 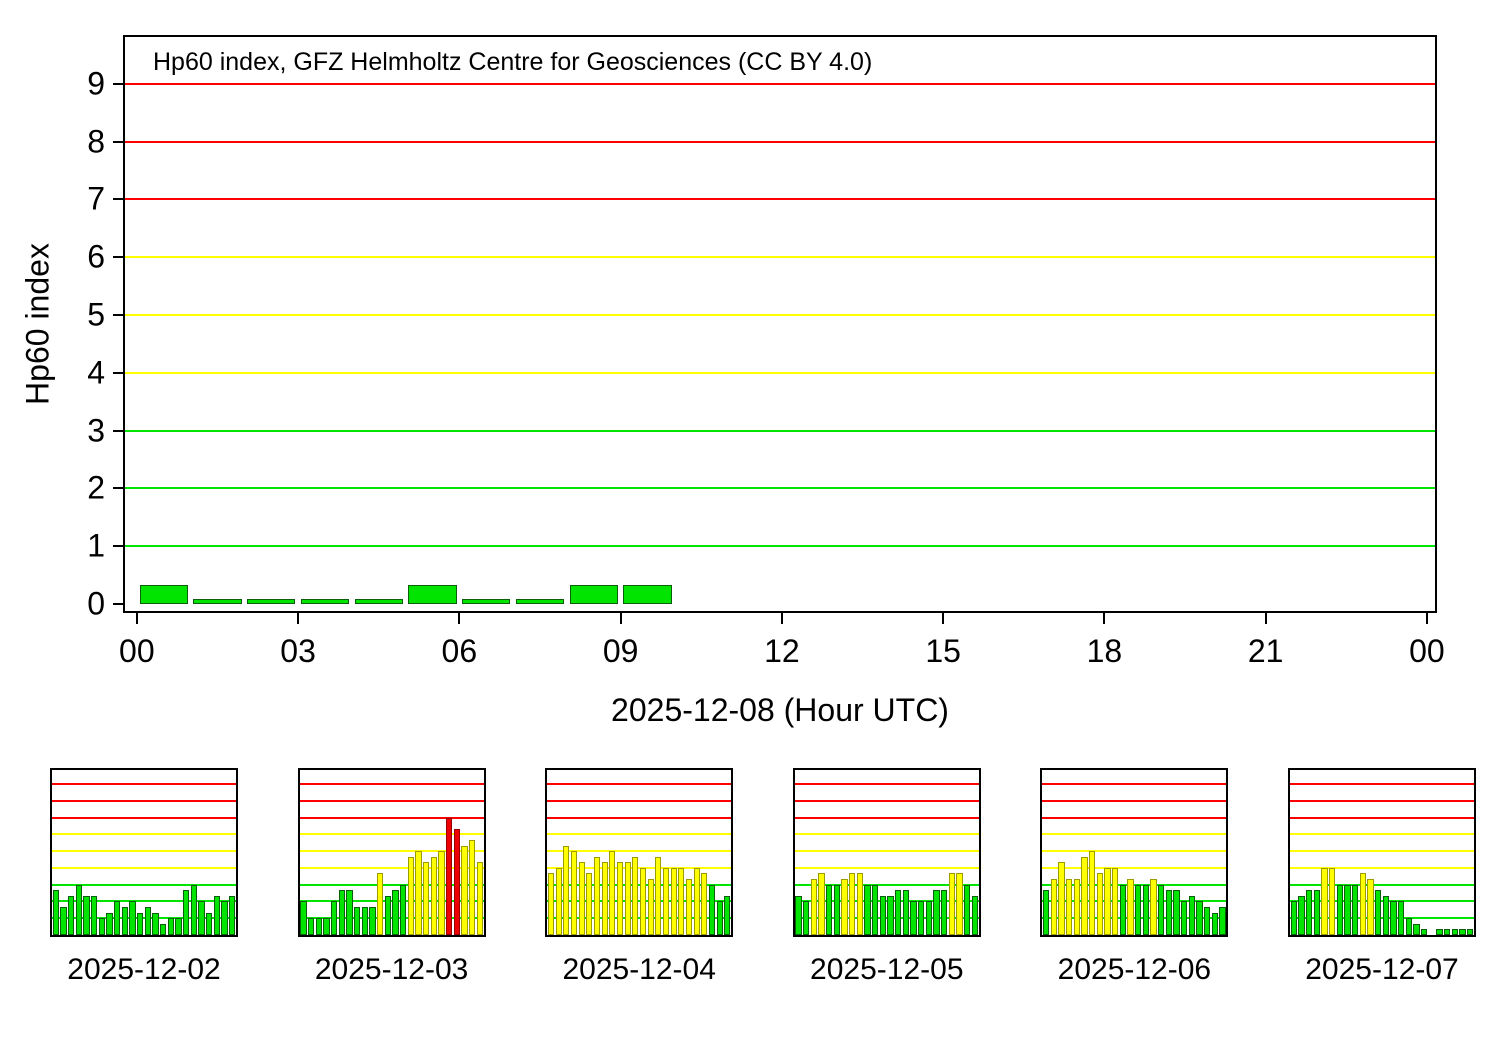 I want to click on mini-date-label: 2025-12-06, so click(x=1134, y=969).